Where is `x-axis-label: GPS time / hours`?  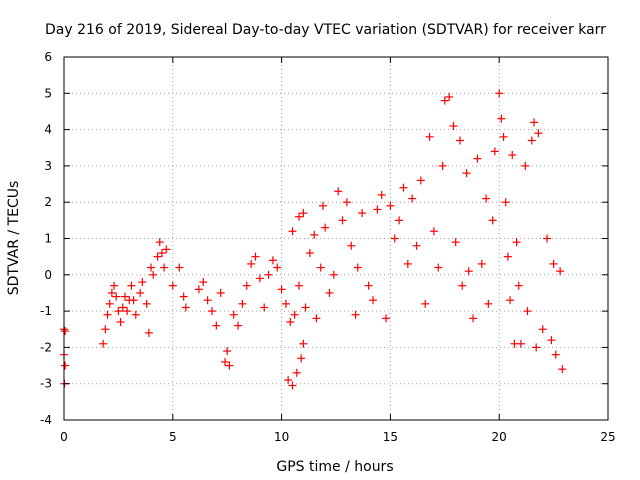
x-axis-label: GPS time / hours is located at coordinates (334, 467).